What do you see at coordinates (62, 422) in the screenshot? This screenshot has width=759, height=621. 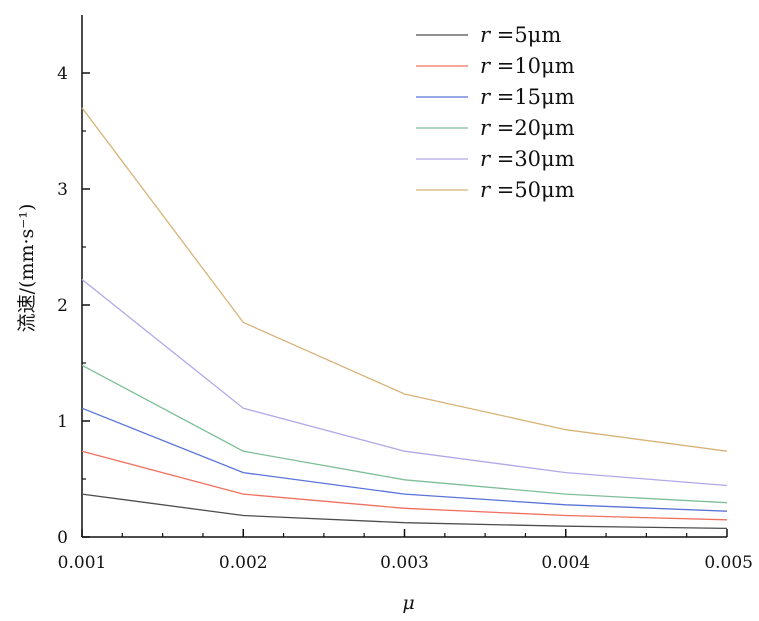 I see `y-tick-label: 1` at bounding box center [62, 422].